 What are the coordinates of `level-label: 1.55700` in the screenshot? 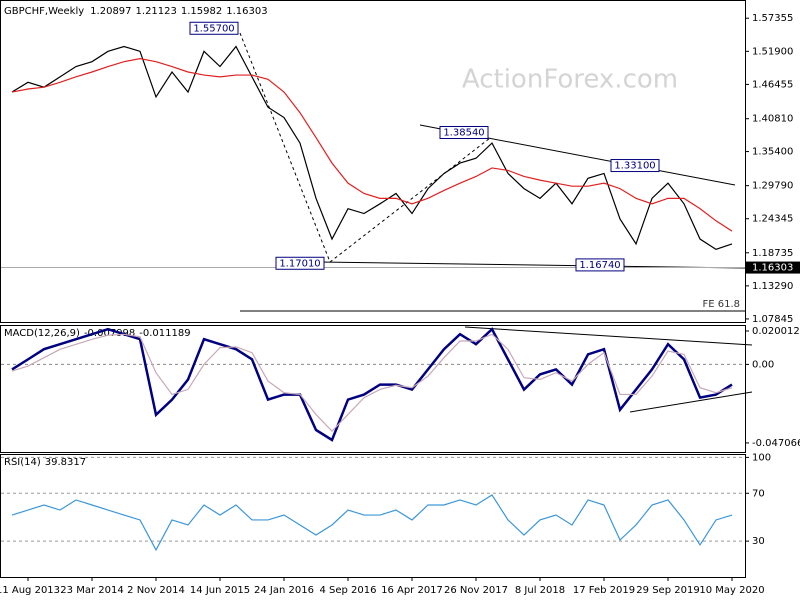 It's located at (213, 28).